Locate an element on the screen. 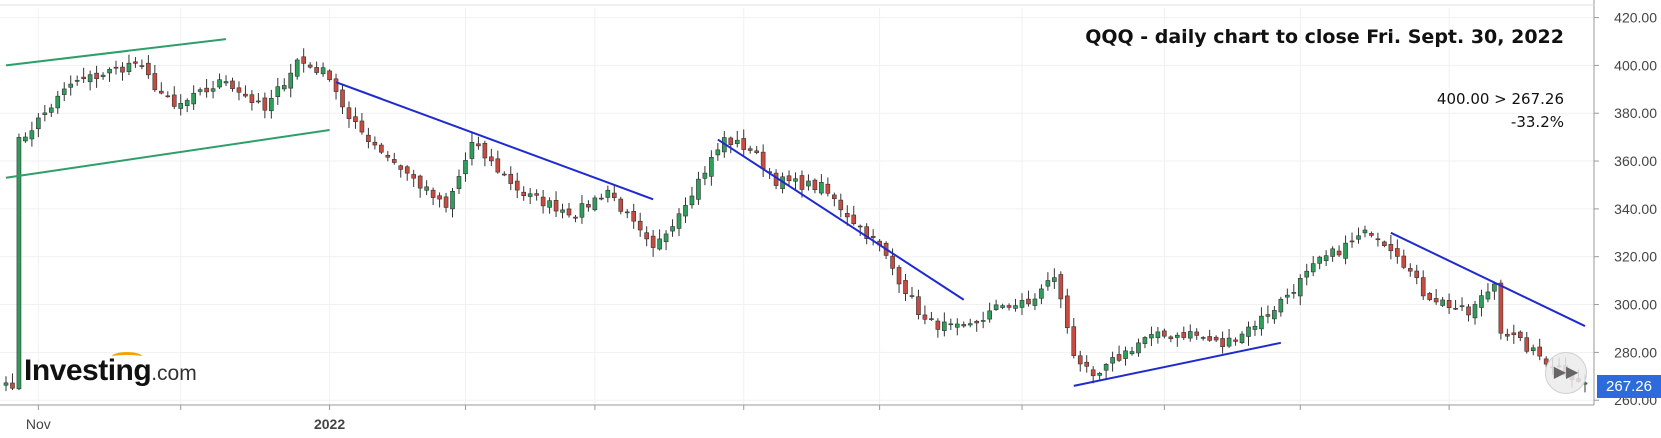 The image size is (1661, 438). channel-lower-trendline is located at coordinates (167, 153).